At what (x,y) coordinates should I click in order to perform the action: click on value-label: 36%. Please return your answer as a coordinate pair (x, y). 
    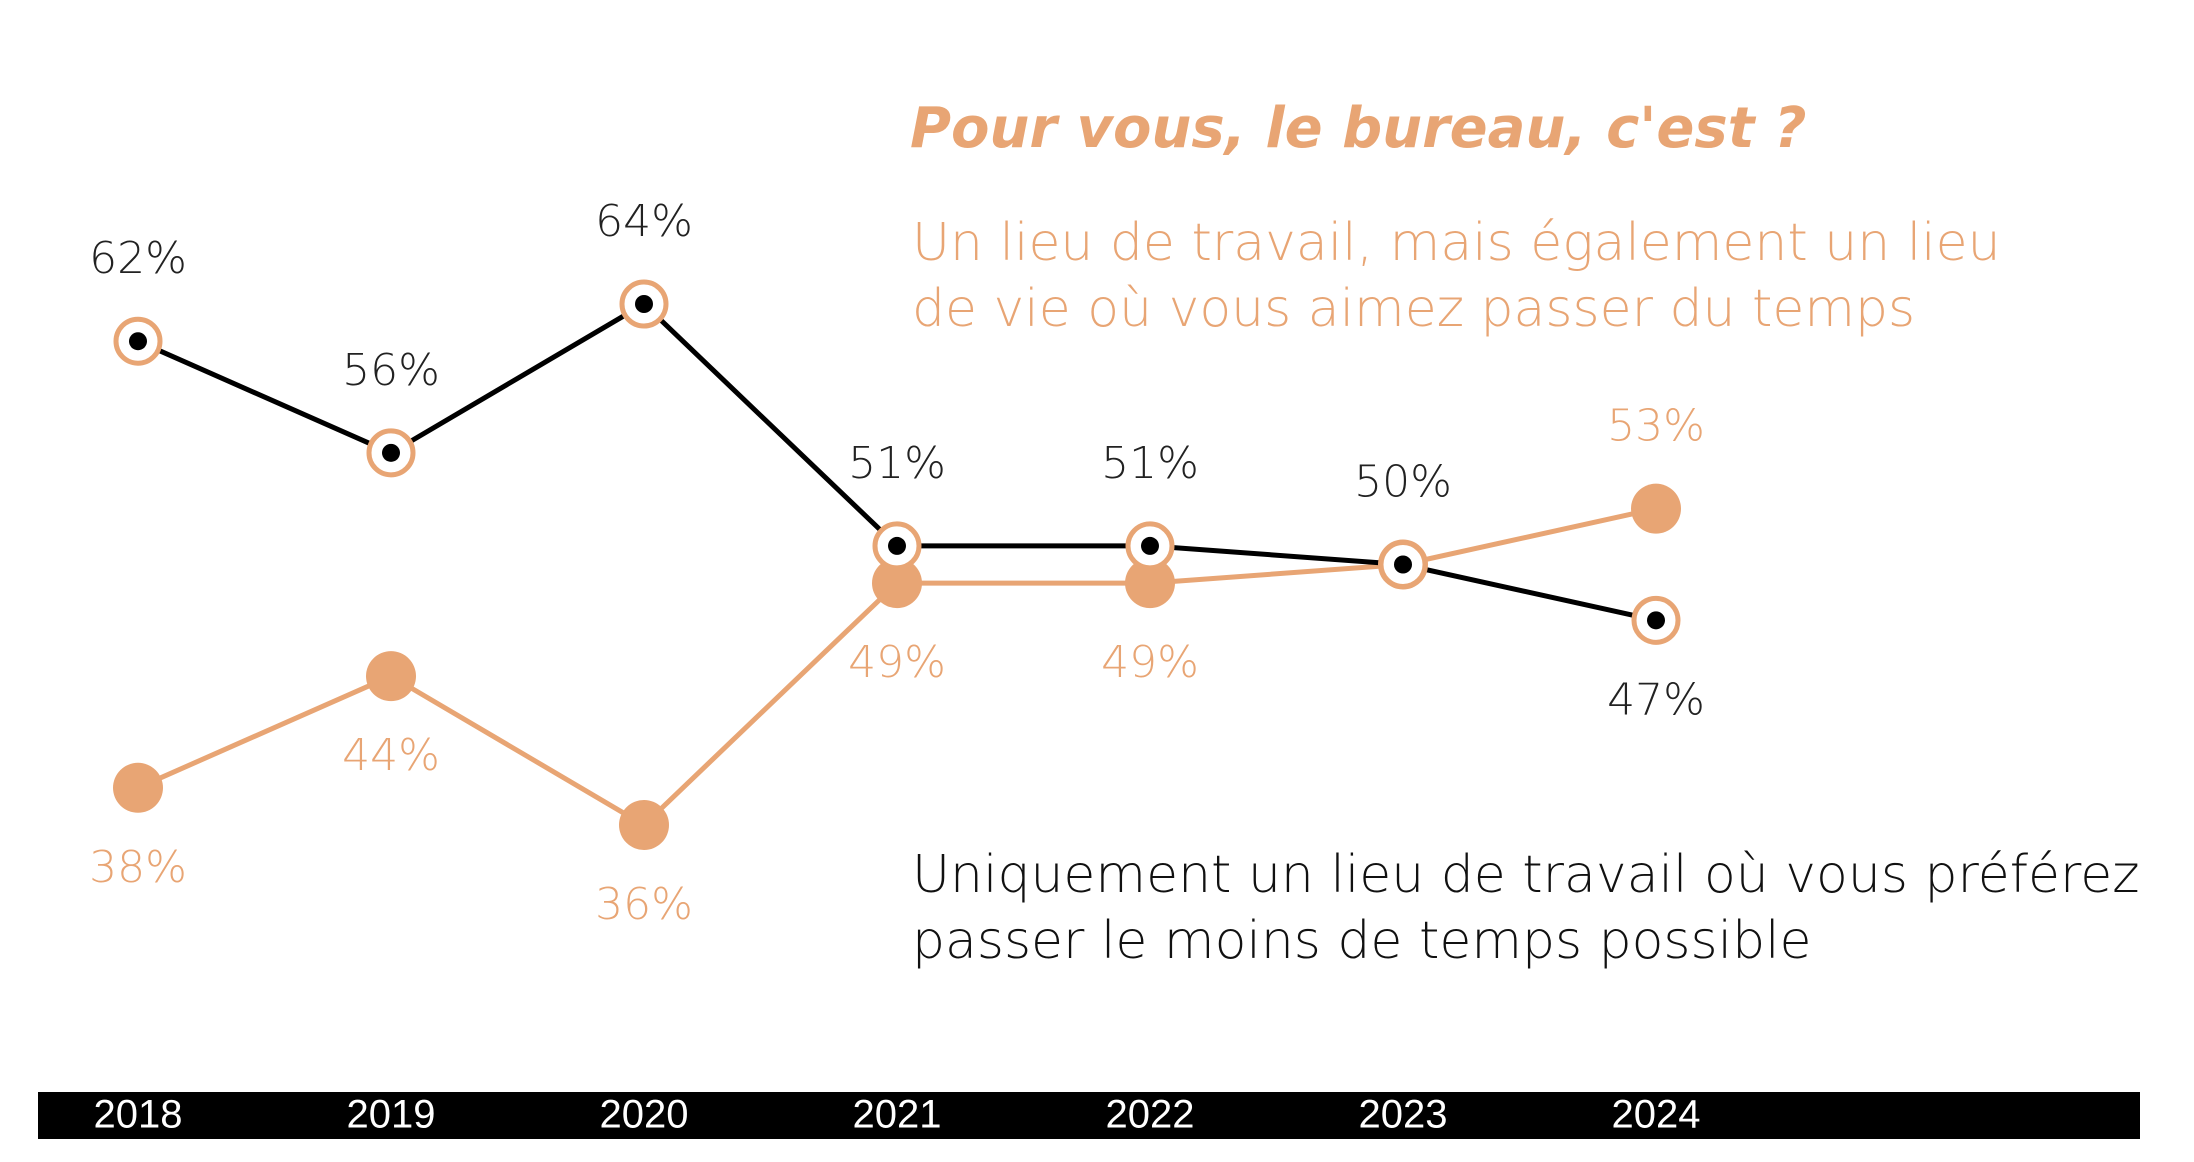
    Looking at the image, I should click on (644, 904).